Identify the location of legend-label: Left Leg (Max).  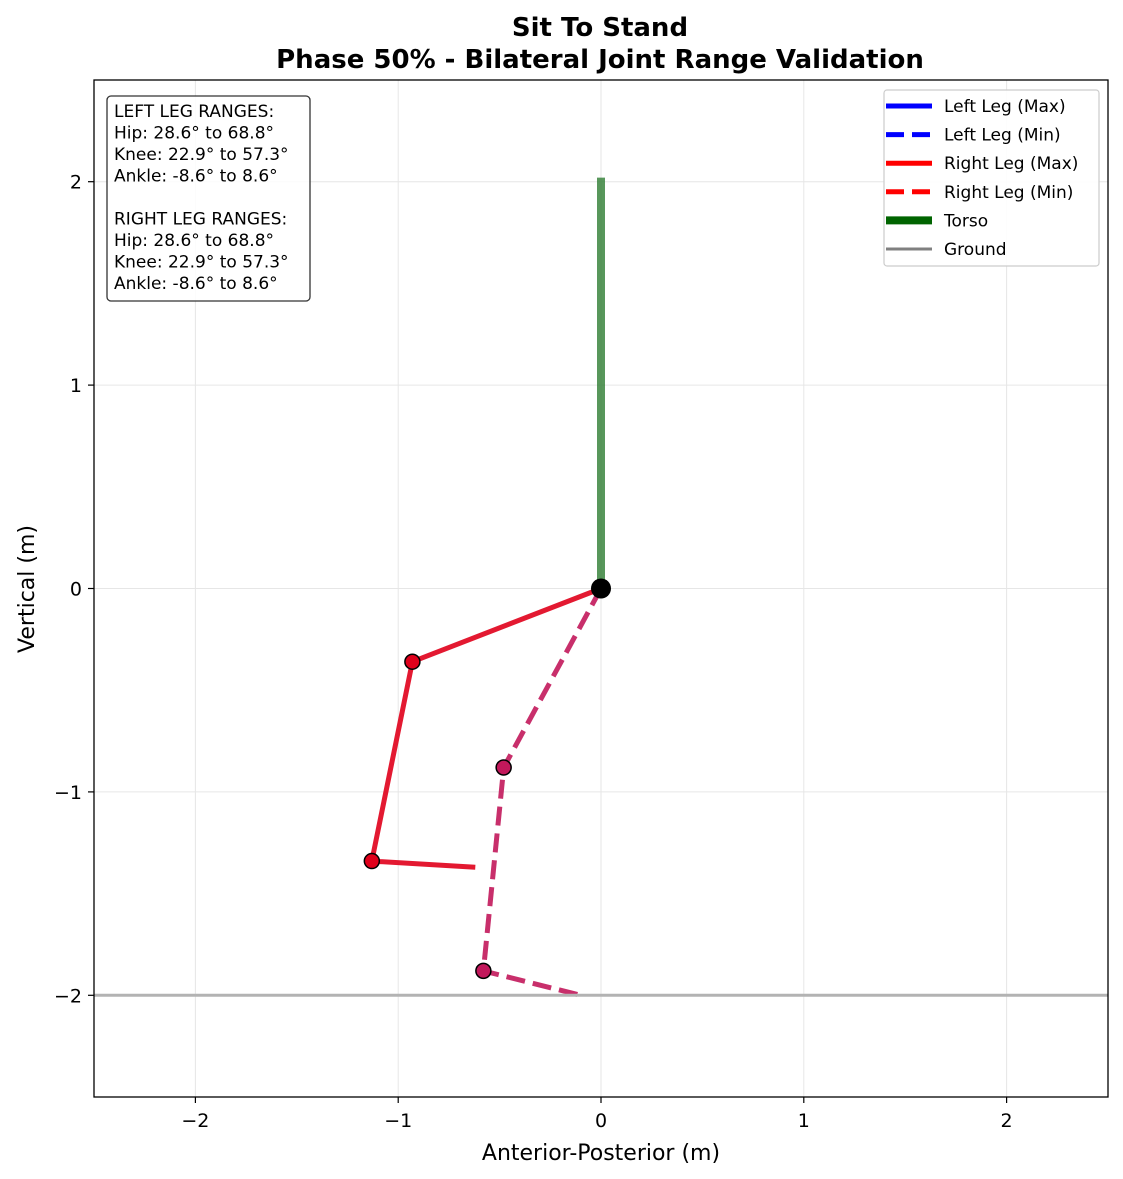
(1005, 107).